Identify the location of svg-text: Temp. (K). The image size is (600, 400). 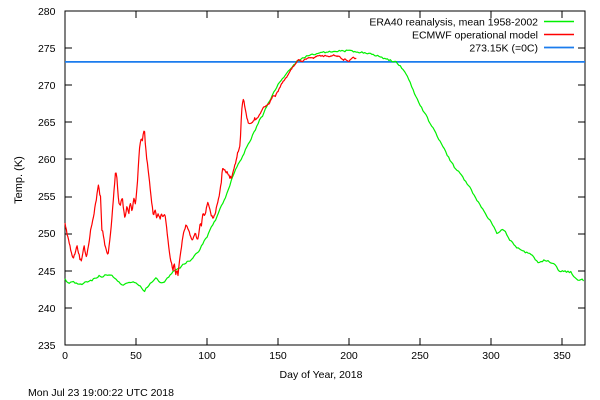
(19, 180).